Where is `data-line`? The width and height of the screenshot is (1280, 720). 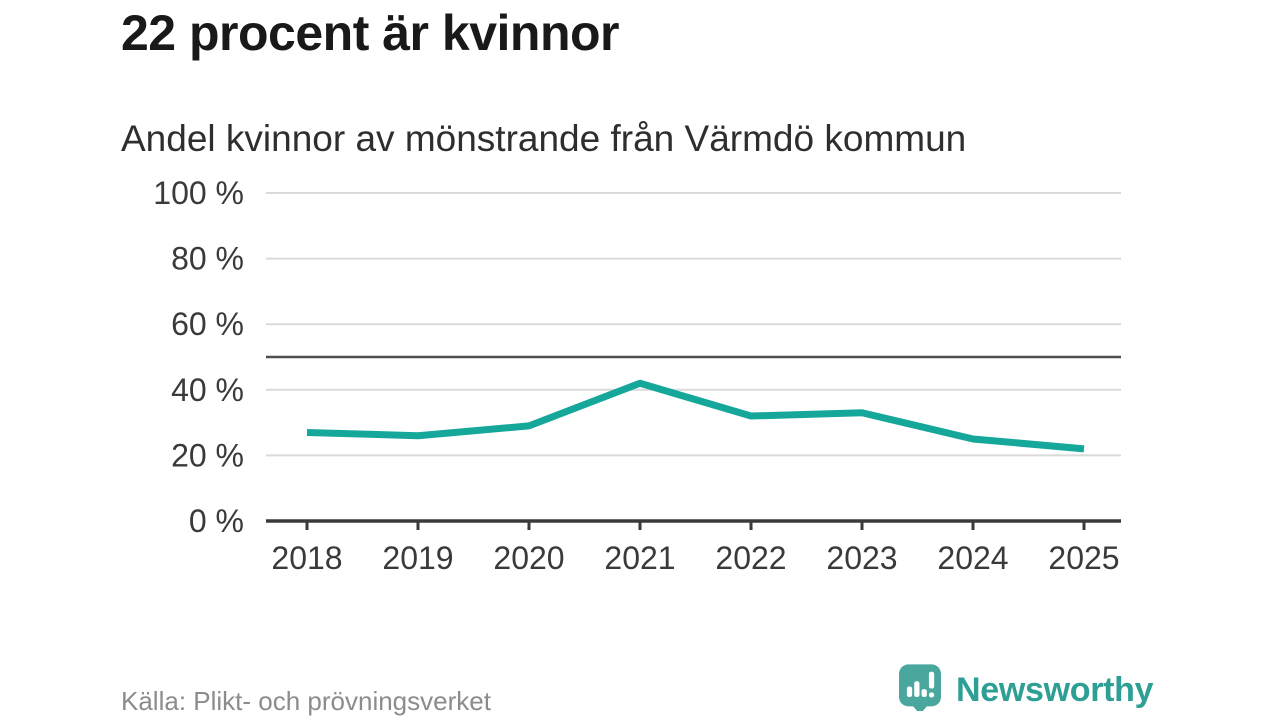 data-line is located at coordinates (695, 416).